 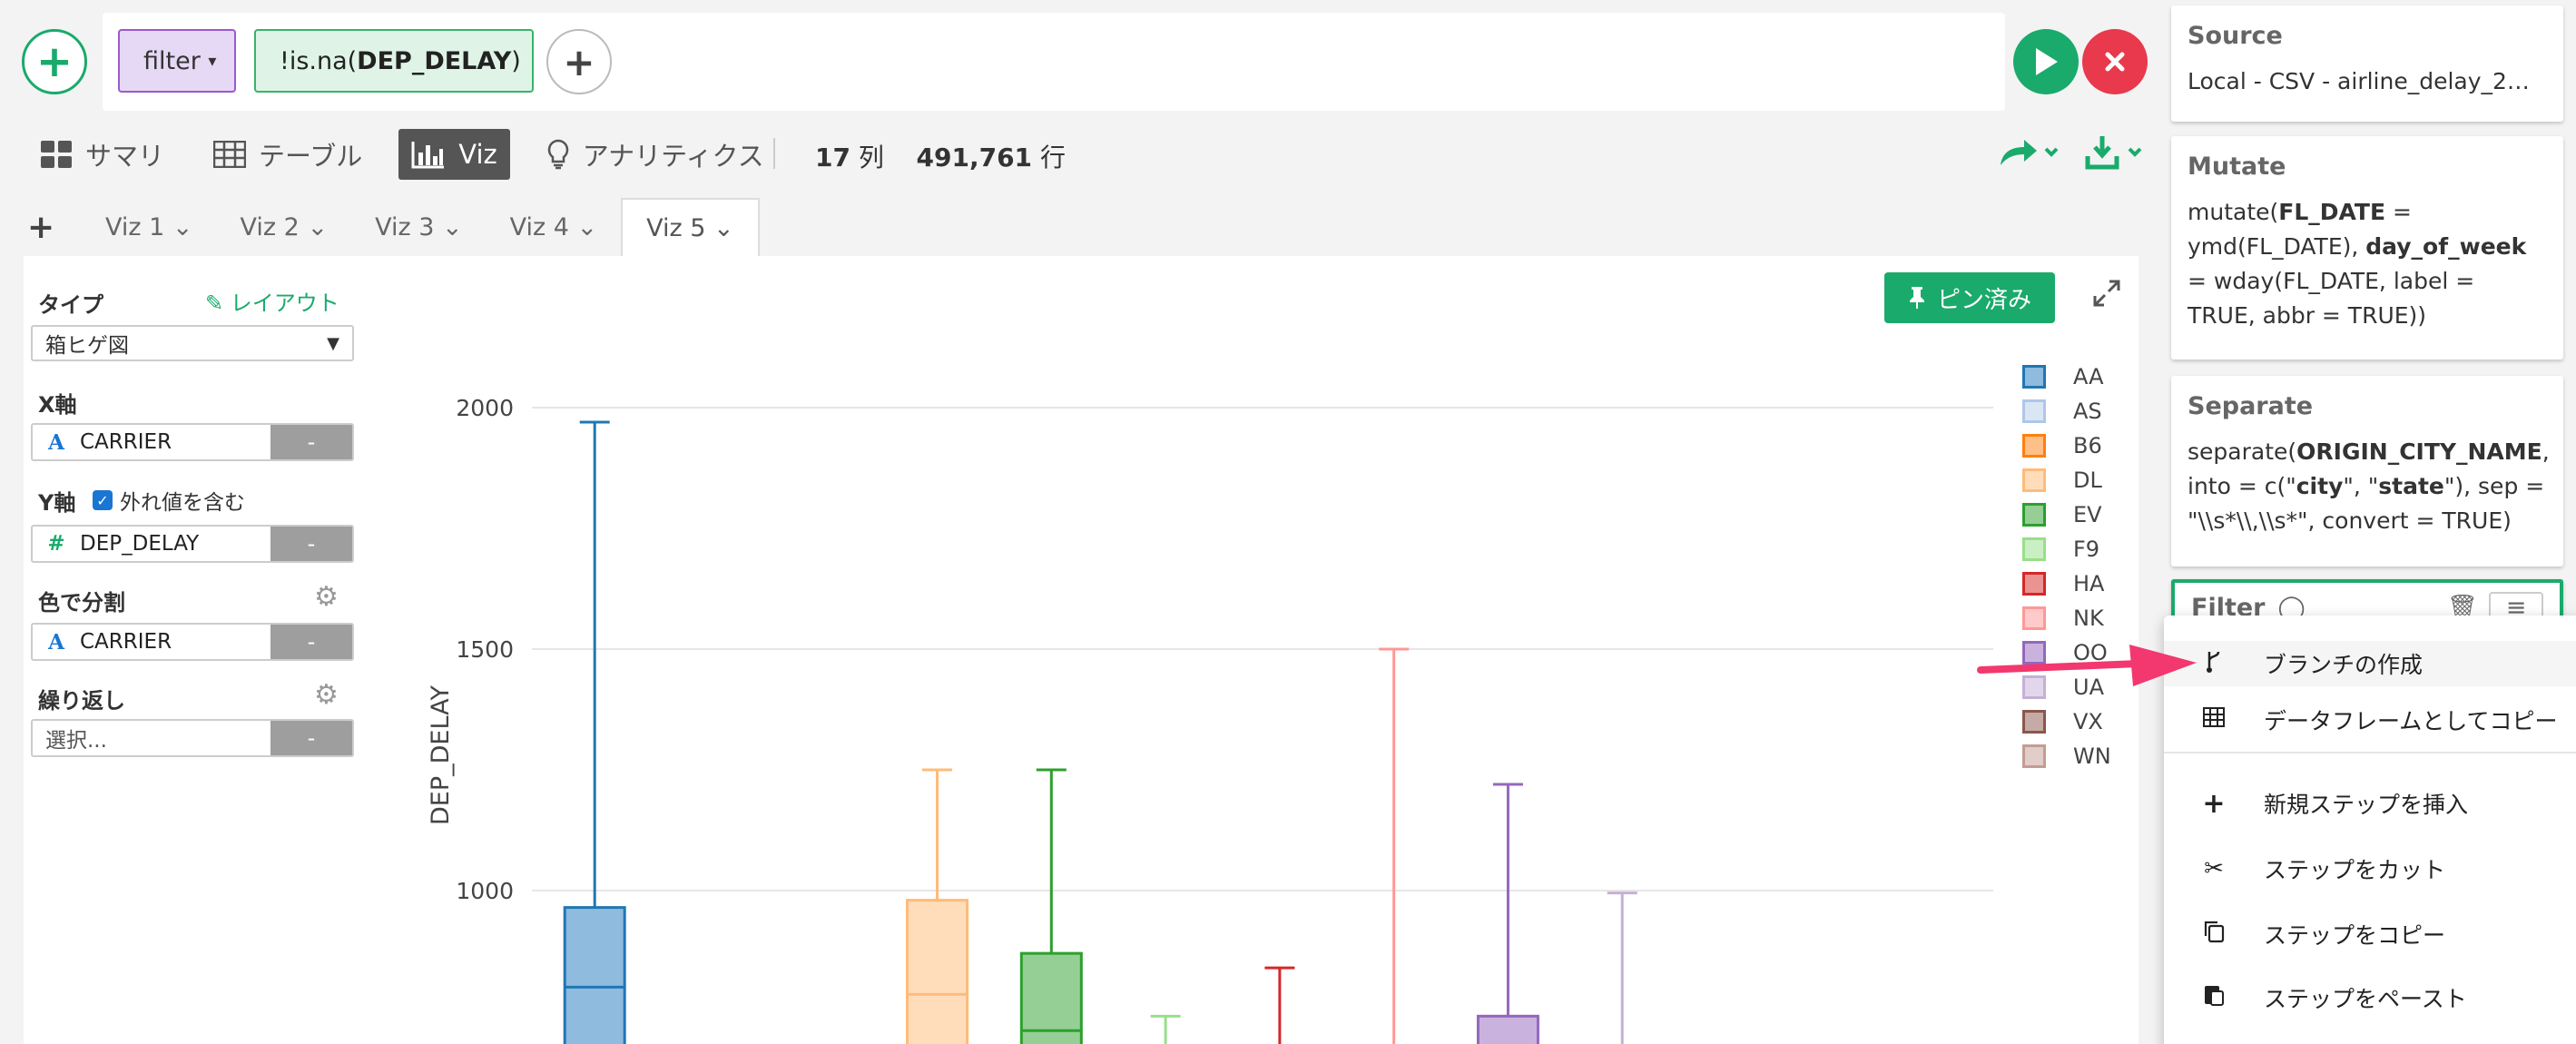 I want to click on color-by-field: A CARRIER -, so click(x=192, y=642).